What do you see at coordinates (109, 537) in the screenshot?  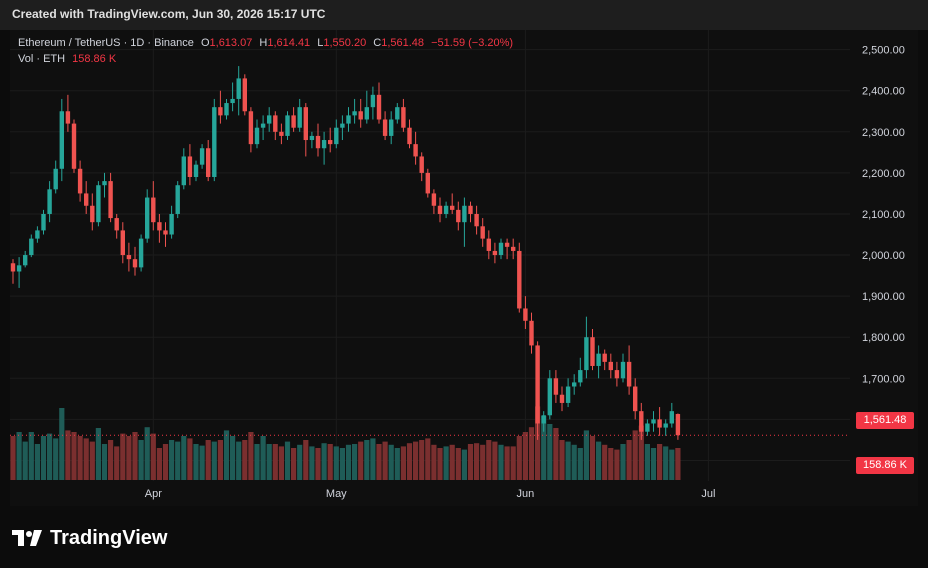 I see `brand-name: TradingView` at bounding box center [109, 537].